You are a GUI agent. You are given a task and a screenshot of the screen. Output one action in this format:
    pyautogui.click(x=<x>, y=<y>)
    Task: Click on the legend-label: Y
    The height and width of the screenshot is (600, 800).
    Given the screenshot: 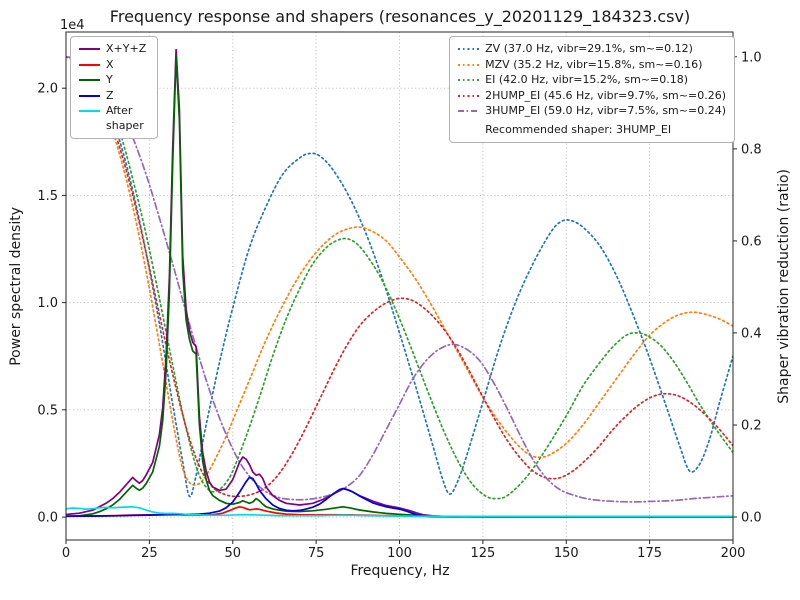 What is the action you would take?
    pyautogui.click(x=109, y=80)
    